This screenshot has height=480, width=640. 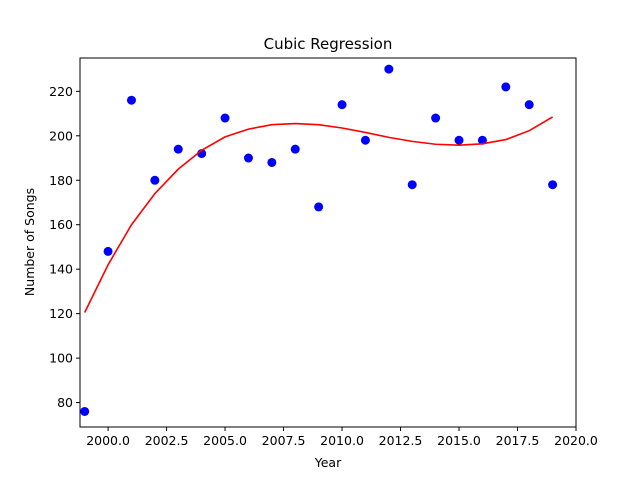 What do you see at coordinates (65, 402) in the screenshot?
I see `y-tick-label: 80` at bounding box center [65, 402].